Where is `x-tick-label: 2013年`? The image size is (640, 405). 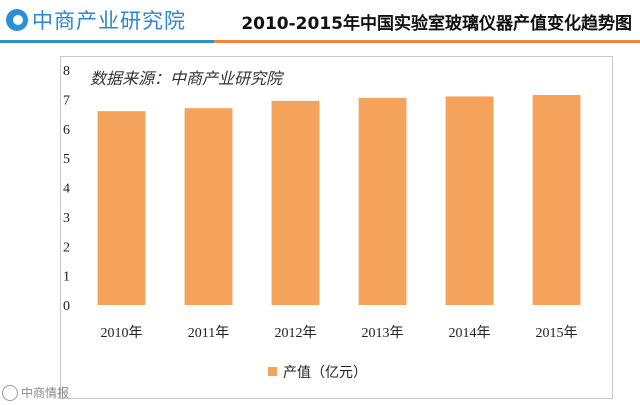 x-tick-label: 2013年 is located at coordinates (383, 333).